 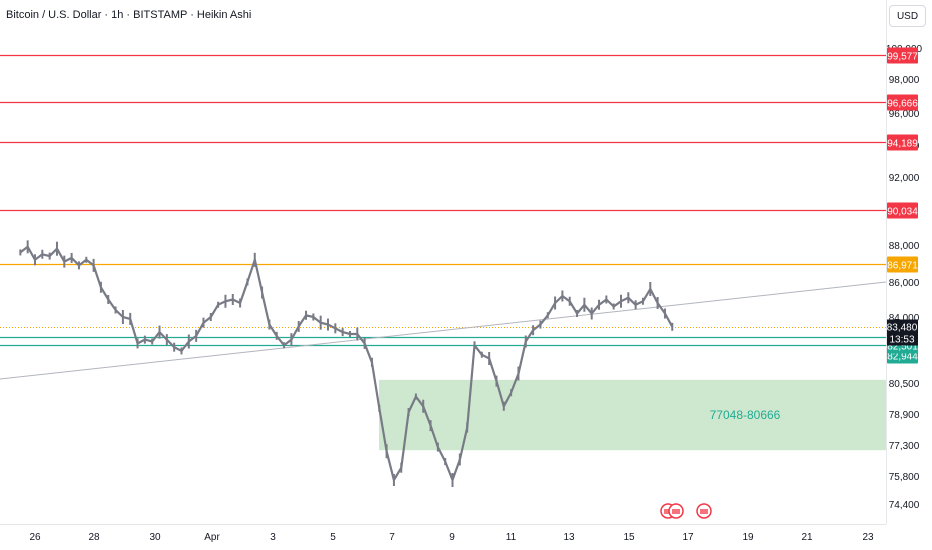 I want to click on x-tick-label: 9, so click(x=452, y=537).